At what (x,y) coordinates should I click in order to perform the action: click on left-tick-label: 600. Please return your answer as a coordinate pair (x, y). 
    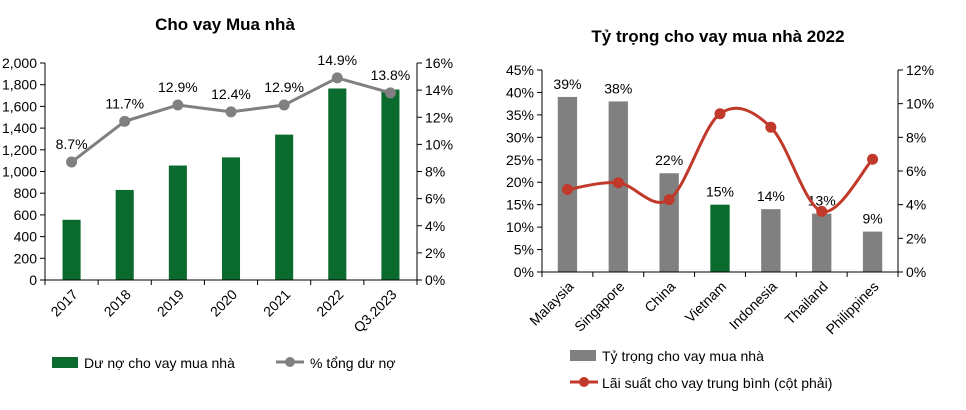
    Looking at the image, I should click on (26, 215).